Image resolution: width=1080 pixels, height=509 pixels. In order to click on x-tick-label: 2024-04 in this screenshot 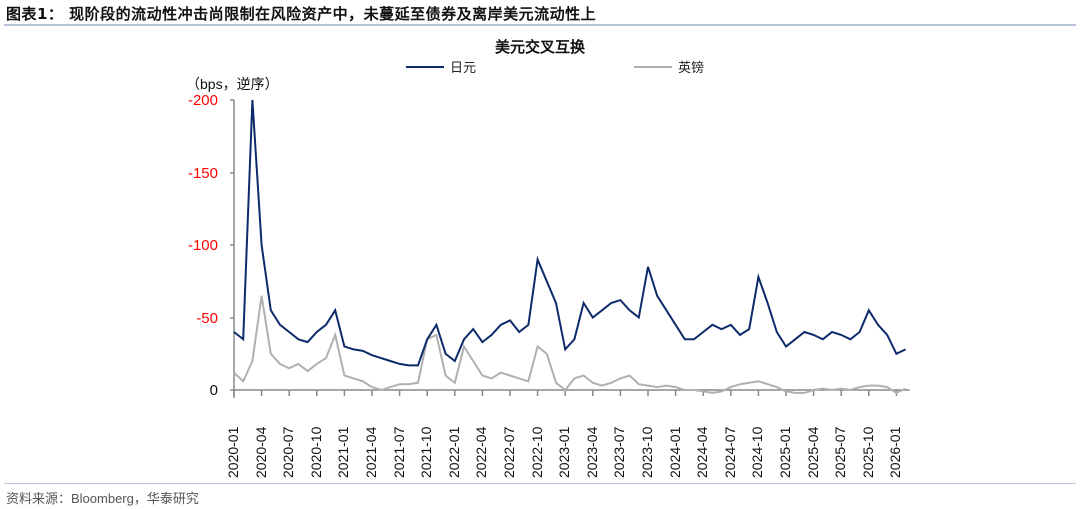, I will do `click(702, 452)`.